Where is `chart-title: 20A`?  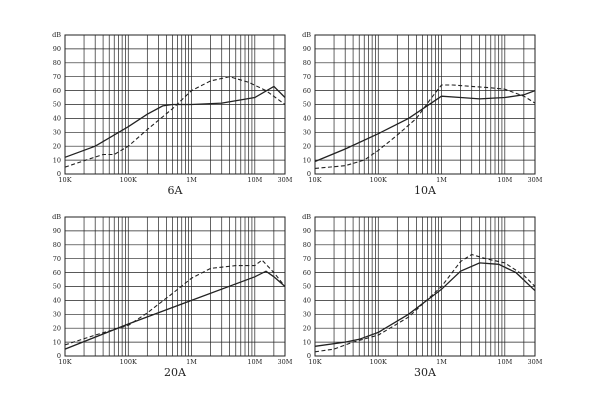 chart-title: 20A is located at coordinates (175, 372).